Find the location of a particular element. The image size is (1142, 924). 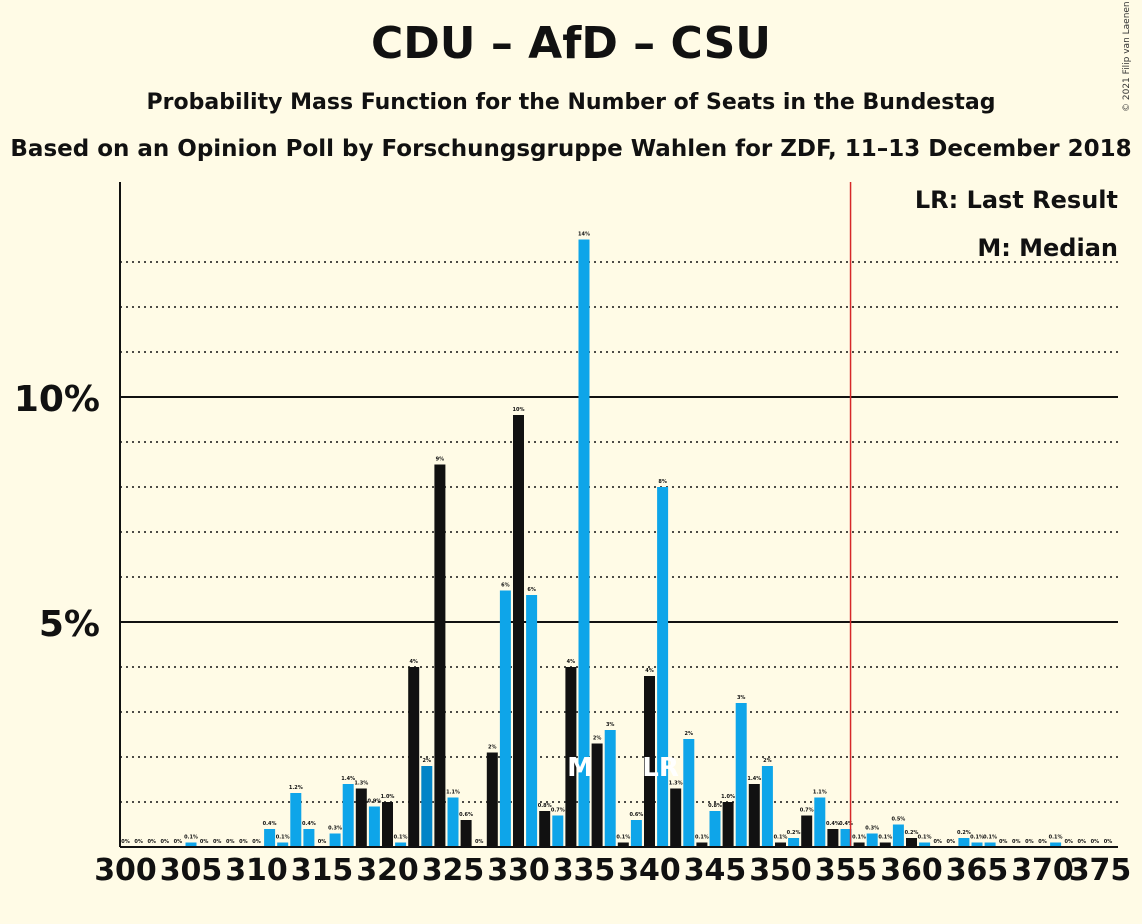

x-tick-315: 315 is located at coordinates (322, 870).